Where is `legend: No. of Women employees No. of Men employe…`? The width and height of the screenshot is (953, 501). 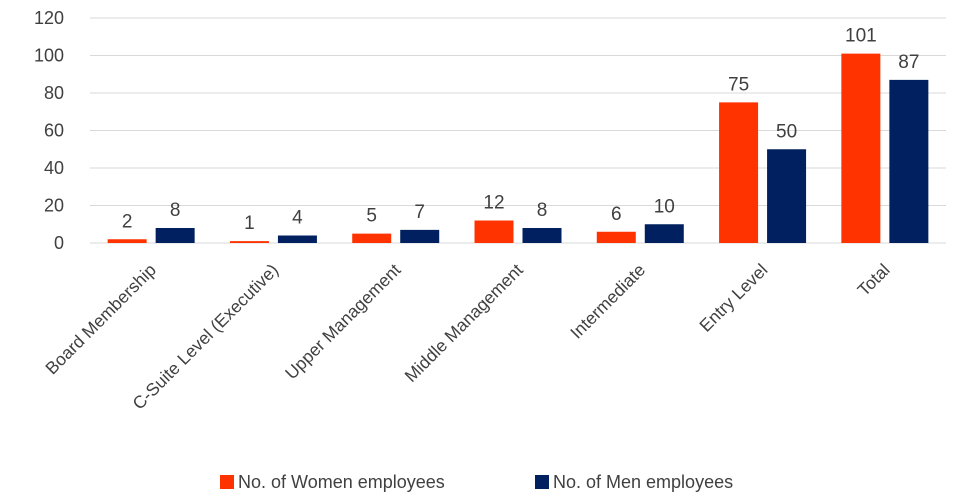
legend: No. of Women employees No. of Men employe… is located at coordinates (476, 482).